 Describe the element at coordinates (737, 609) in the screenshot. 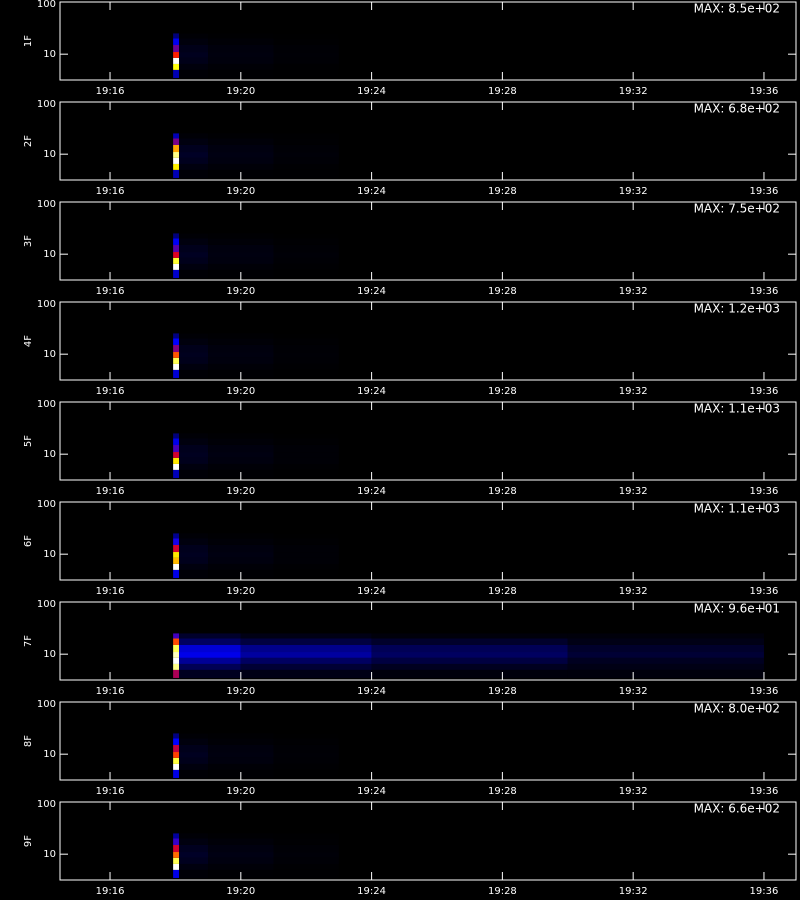

I see `panel-title: MAX: 9.6e+01` at that location.